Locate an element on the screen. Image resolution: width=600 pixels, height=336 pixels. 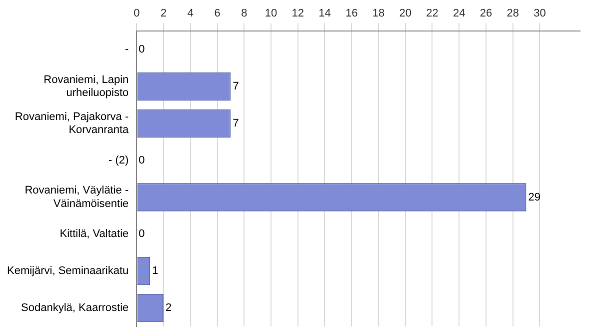
x-tick-label: 14 is located at coordinates (324, 14).